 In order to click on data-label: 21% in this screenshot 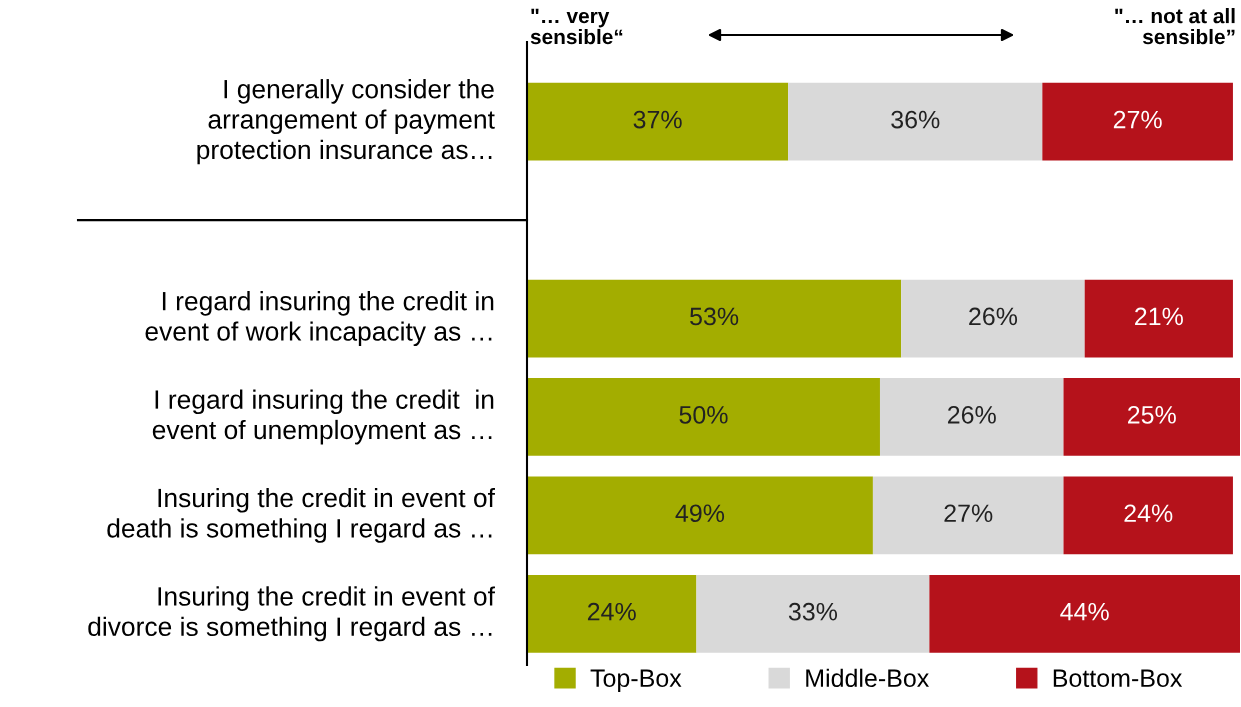, I will do `click(1159, 316)`.